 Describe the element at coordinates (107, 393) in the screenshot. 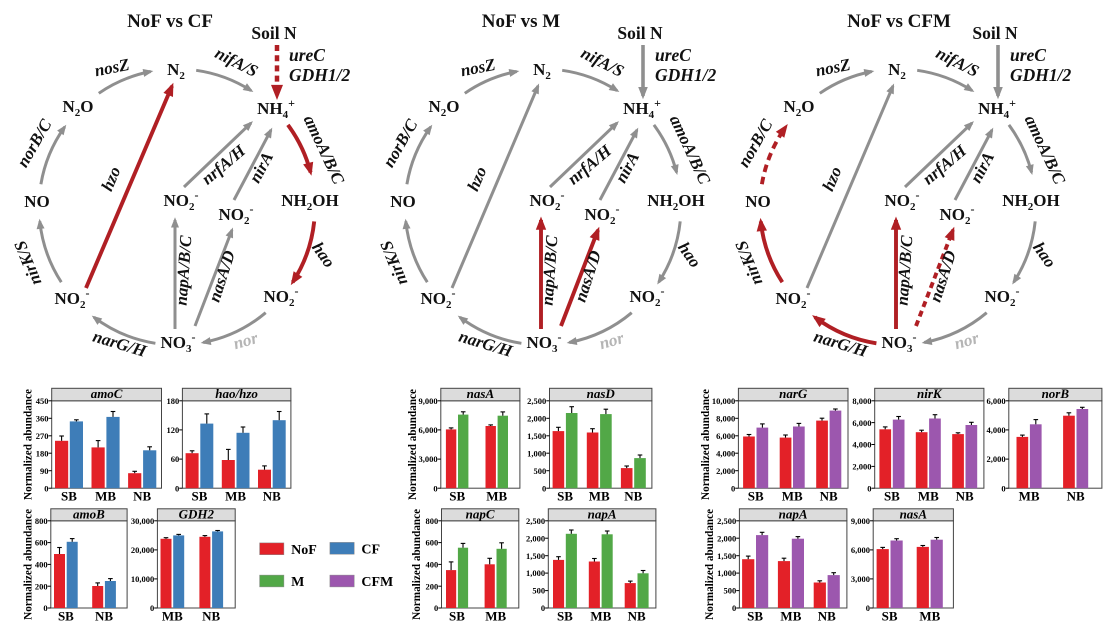

I see `svg-text: amoC` at that location.